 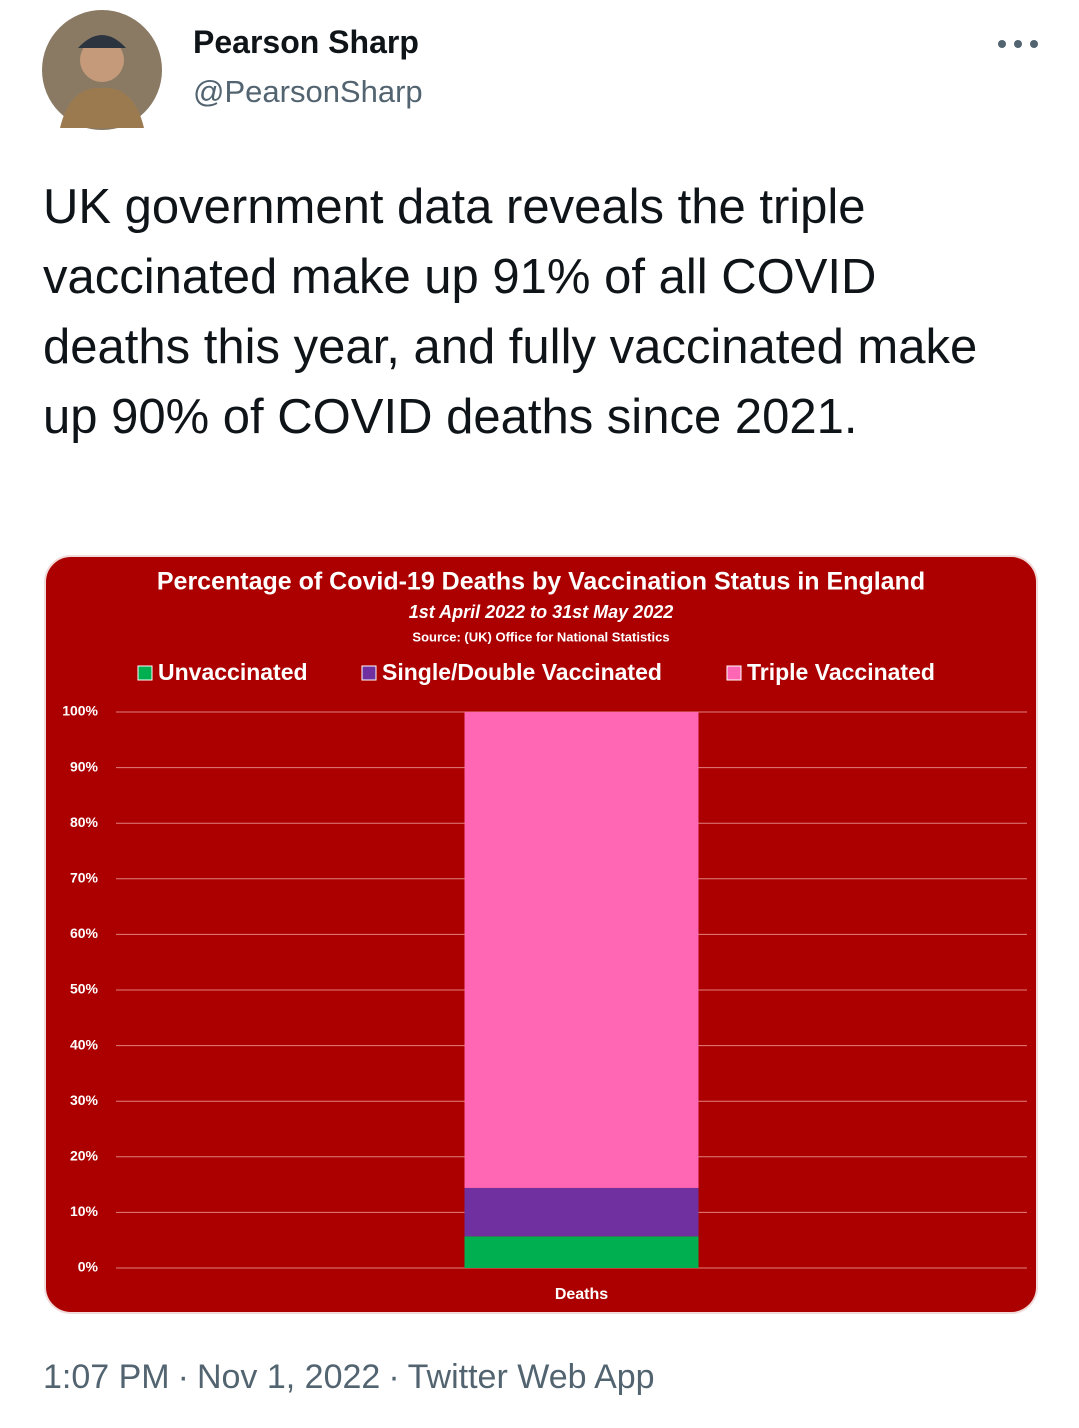 I want to click on y-tick-label: 20%, so click(x=84, y=1156).